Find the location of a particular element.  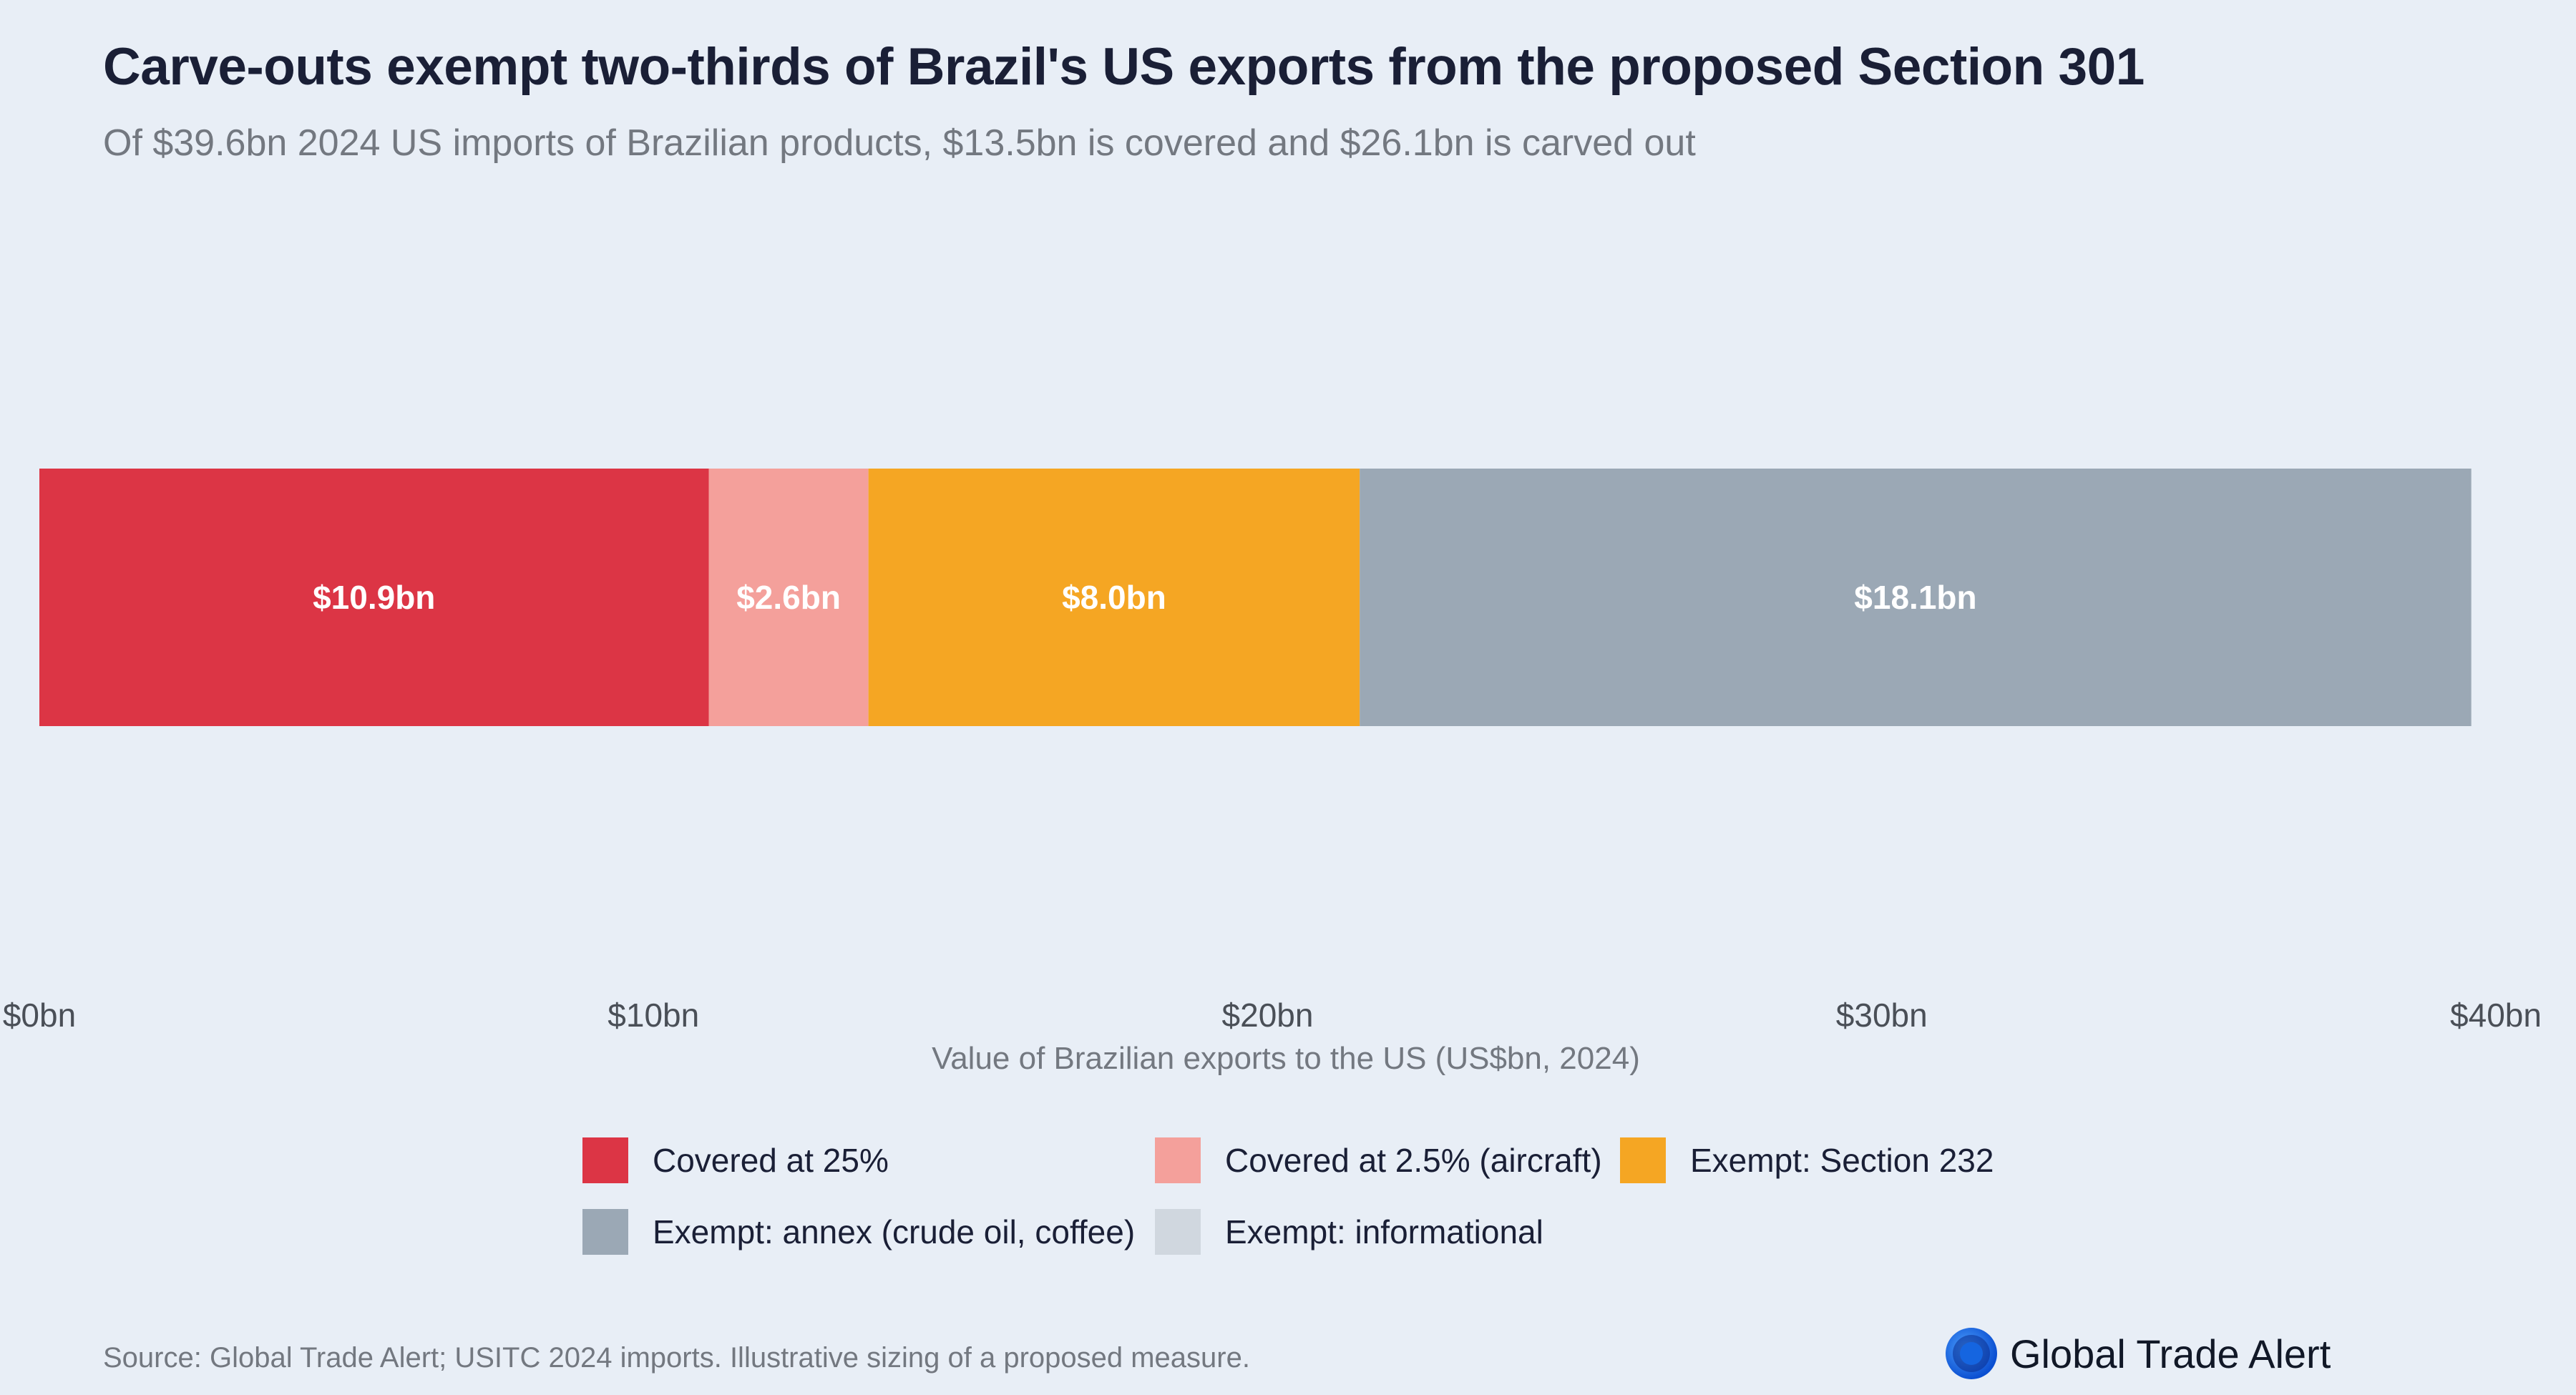

legend-label: Exempt: Section 232 is located at coordinates (1842, 1160).